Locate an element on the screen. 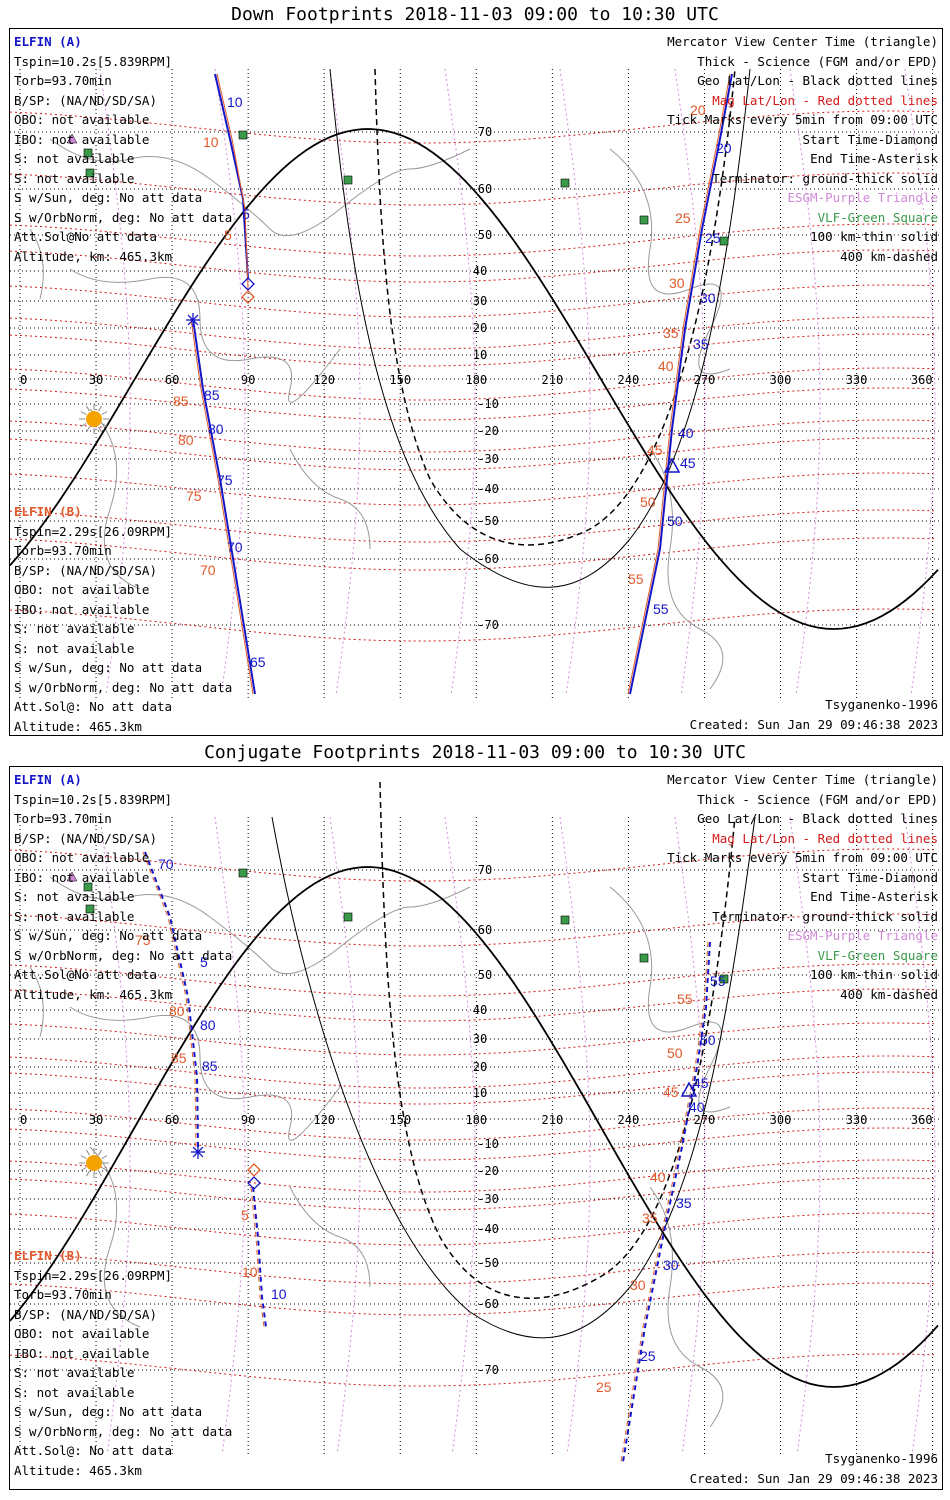 This screenshot has width=950, height=1500. legend-line: End Time-Asterisk is located at coordinates (874, 158).